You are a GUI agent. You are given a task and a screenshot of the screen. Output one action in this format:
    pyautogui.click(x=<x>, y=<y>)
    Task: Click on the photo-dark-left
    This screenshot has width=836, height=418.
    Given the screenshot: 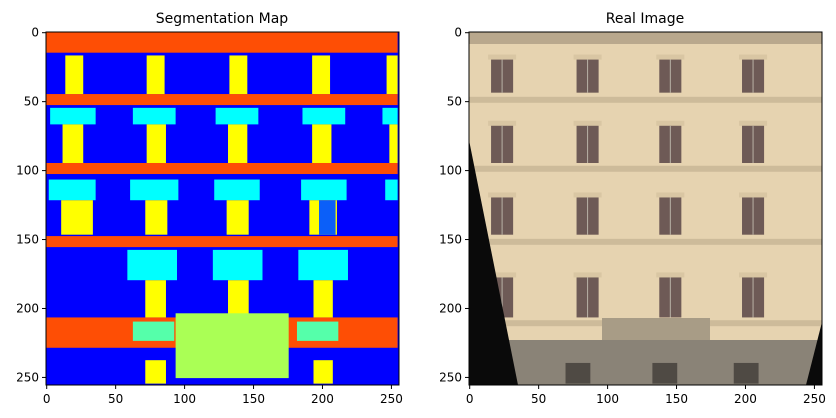 What is the action you would take?
    pyautogui.click(x=493, y=262)
    